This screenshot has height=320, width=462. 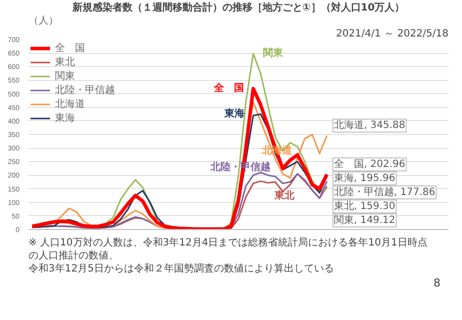 What do you see at coordinates (277, 150) in the screenshot?
I see `text: 北海道` at bounding box center [277, 150].